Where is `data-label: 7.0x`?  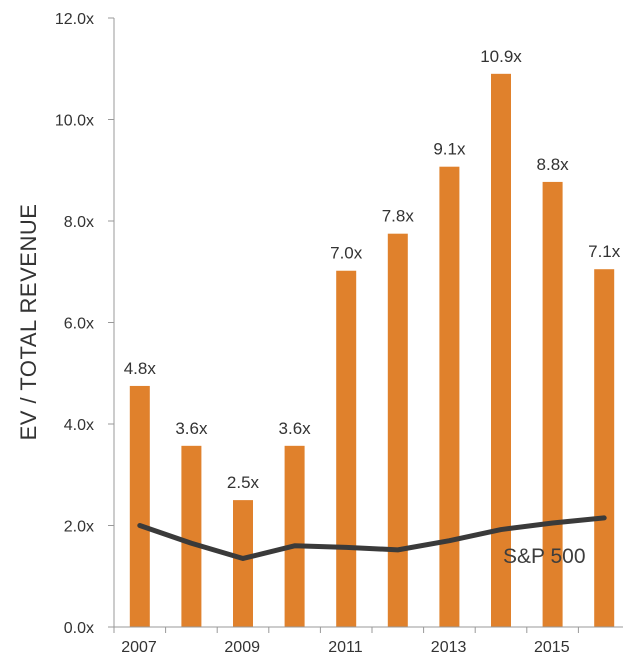
data-label: 7.0x is located at coordinates (346, 253).